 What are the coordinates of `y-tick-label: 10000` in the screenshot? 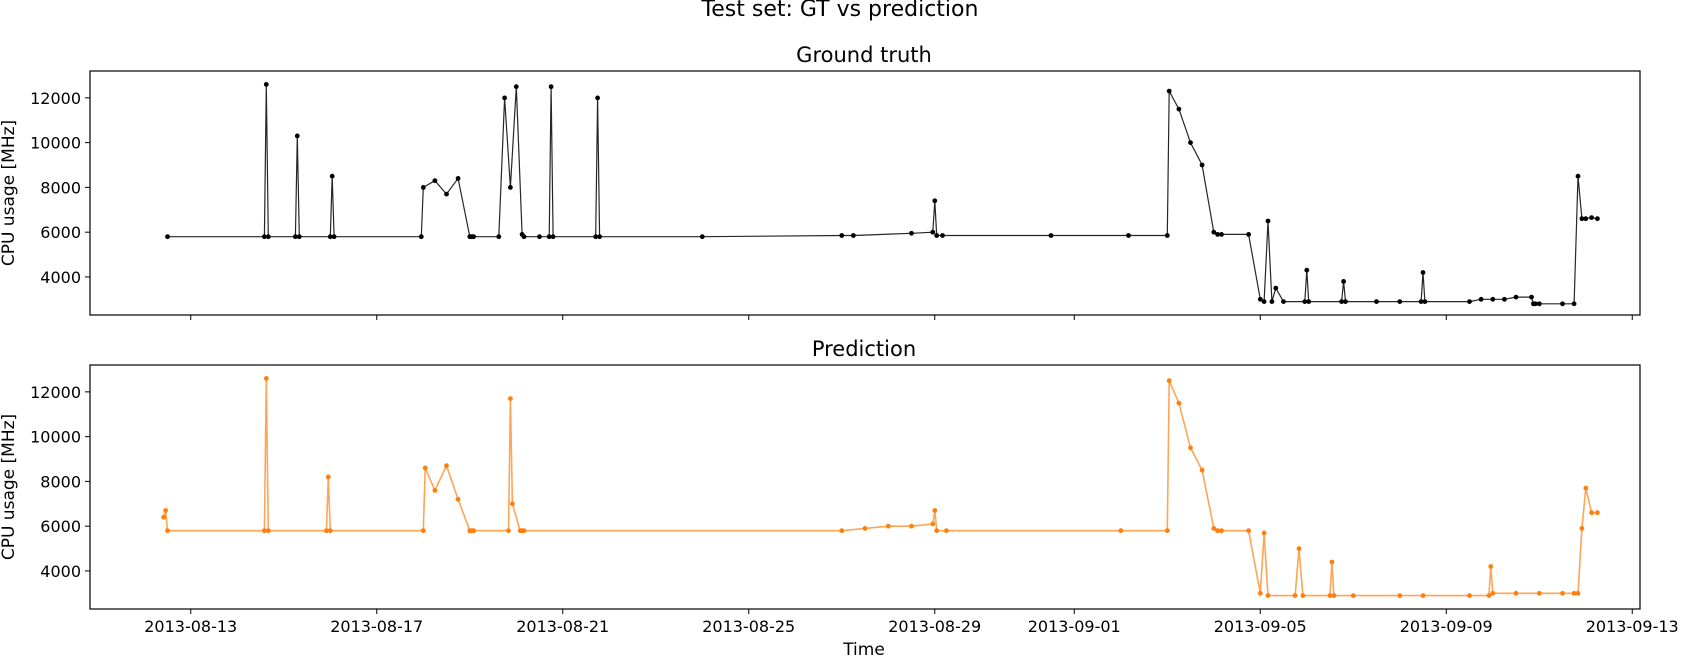 It's located at (55, 143).